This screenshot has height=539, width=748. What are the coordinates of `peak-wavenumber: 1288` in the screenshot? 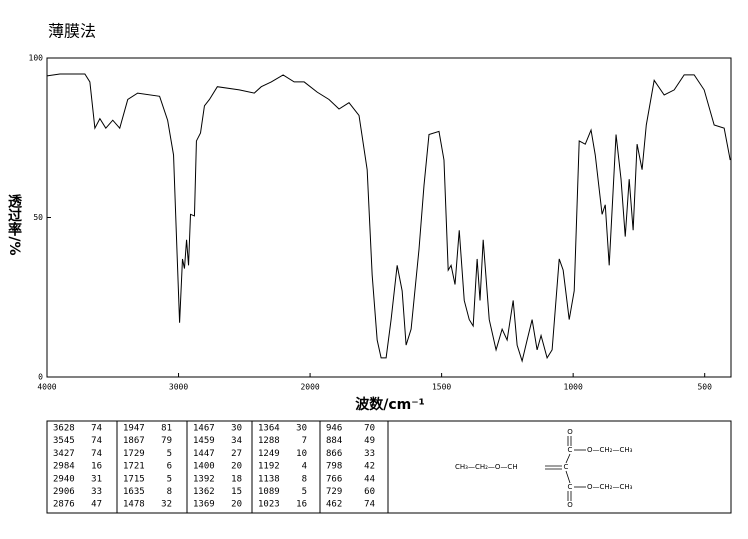 It's located at (269, 441).